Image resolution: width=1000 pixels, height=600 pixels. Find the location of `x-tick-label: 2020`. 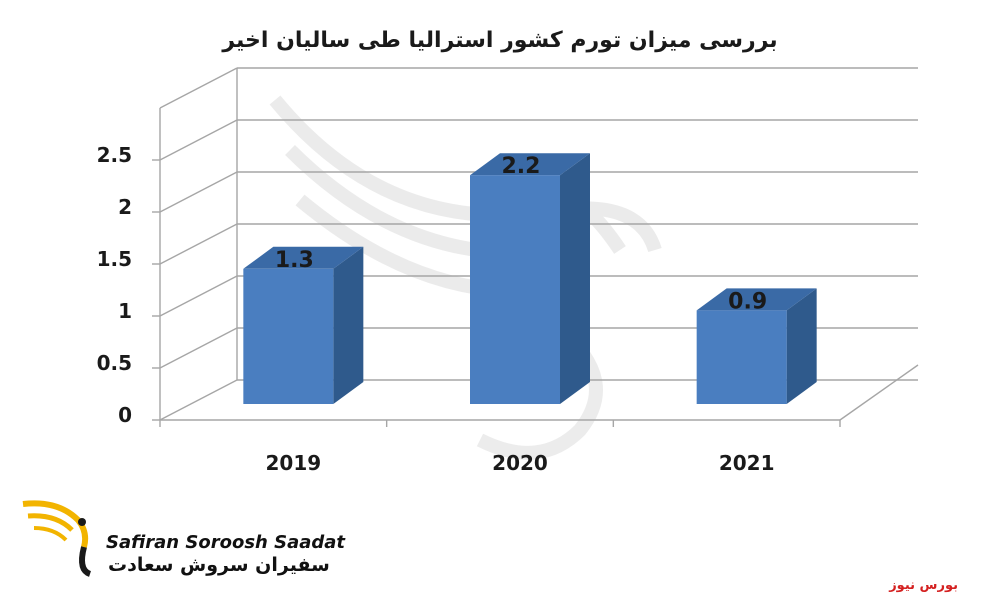

x-tick-label: 2020 is located at coordinates (520, 463).